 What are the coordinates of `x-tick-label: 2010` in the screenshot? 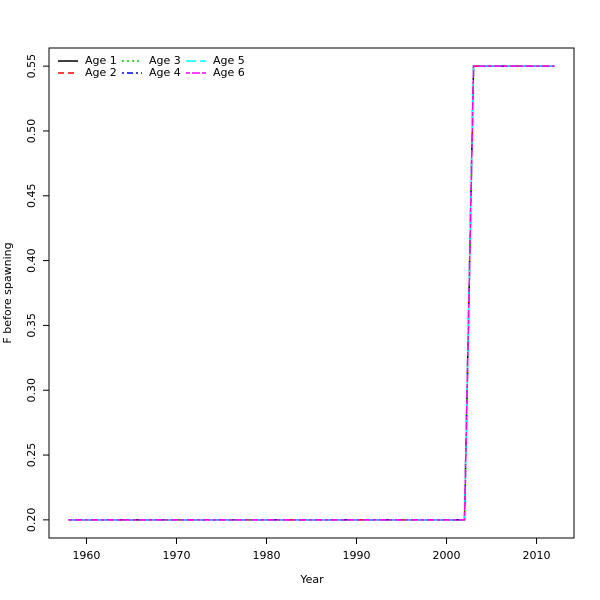 It's located at (537, 555).